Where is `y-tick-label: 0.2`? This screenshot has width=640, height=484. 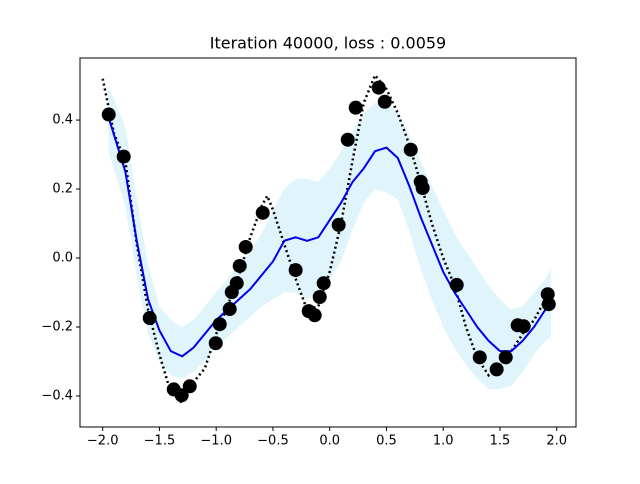
y-tick-label: 0.2 is located at coordinates (62, 189).